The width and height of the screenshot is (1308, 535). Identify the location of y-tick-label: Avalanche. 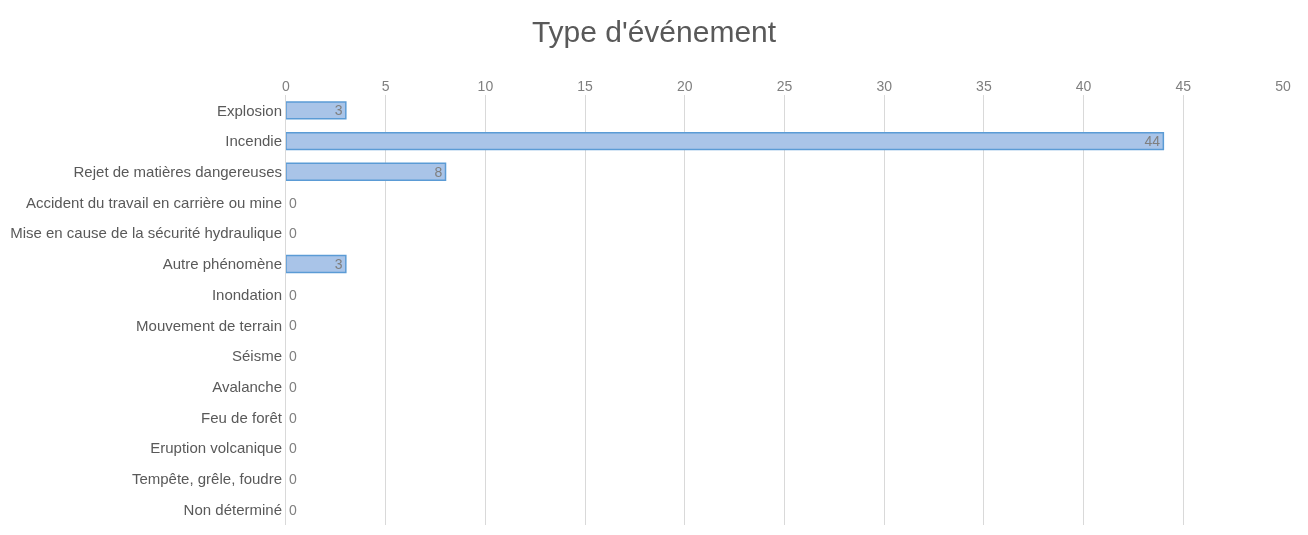
(247, 387).